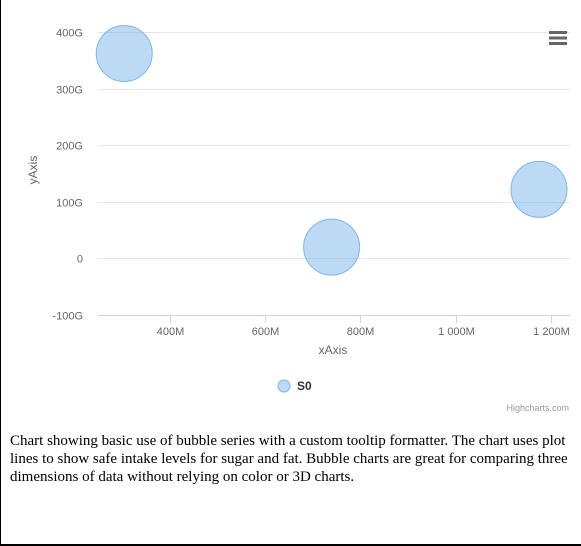 The width and height of the screenshot is (581, 546). Describe the element at coordinates (551, 332) in the screenshot. I see `x-tick-label: 1 200M` at that location.